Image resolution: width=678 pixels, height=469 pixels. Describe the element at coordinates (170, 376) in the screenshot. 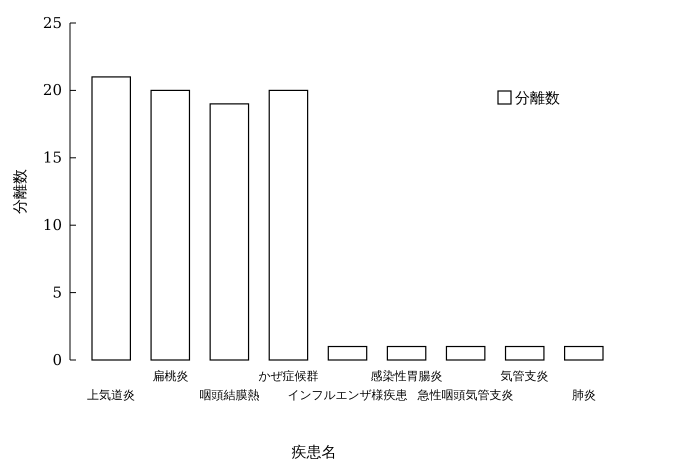

I see `x-tick-label: 扁桃炎` at that location.